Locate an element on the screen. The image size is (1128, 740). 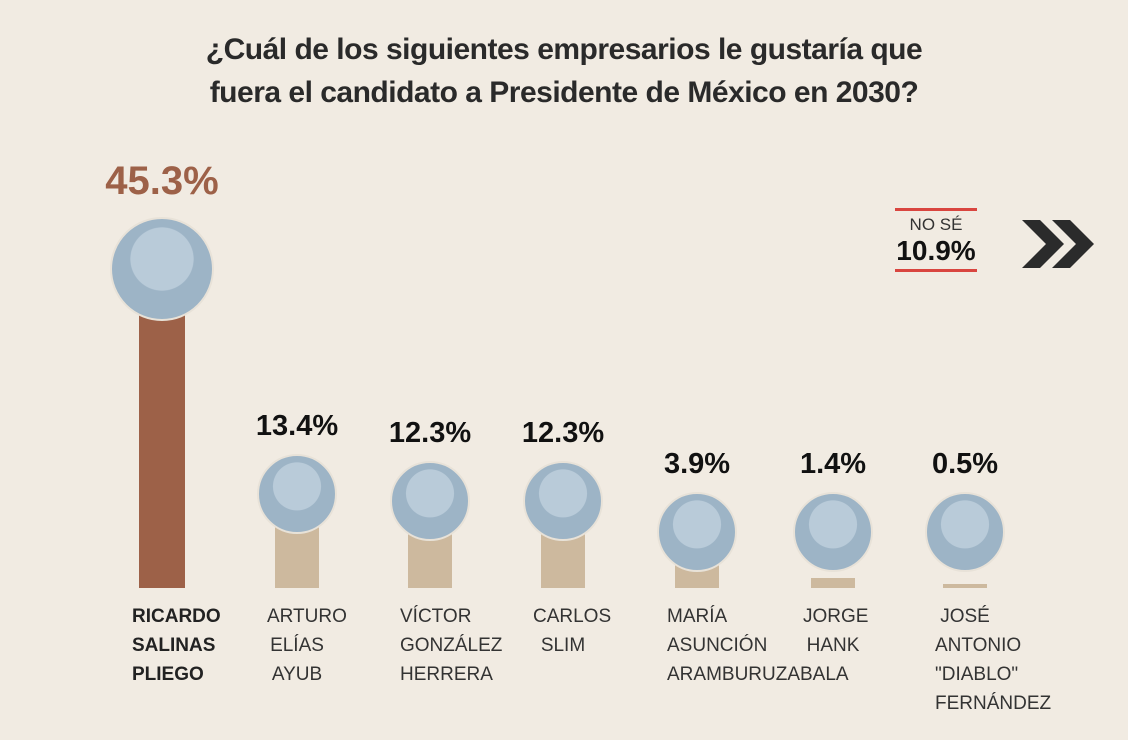
value-label: 13.4% is located at coordinates (297, 425).